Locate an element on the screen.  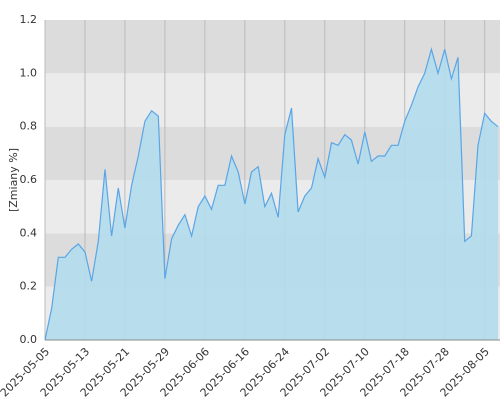
grid-band is located at coordinates (272, 47).